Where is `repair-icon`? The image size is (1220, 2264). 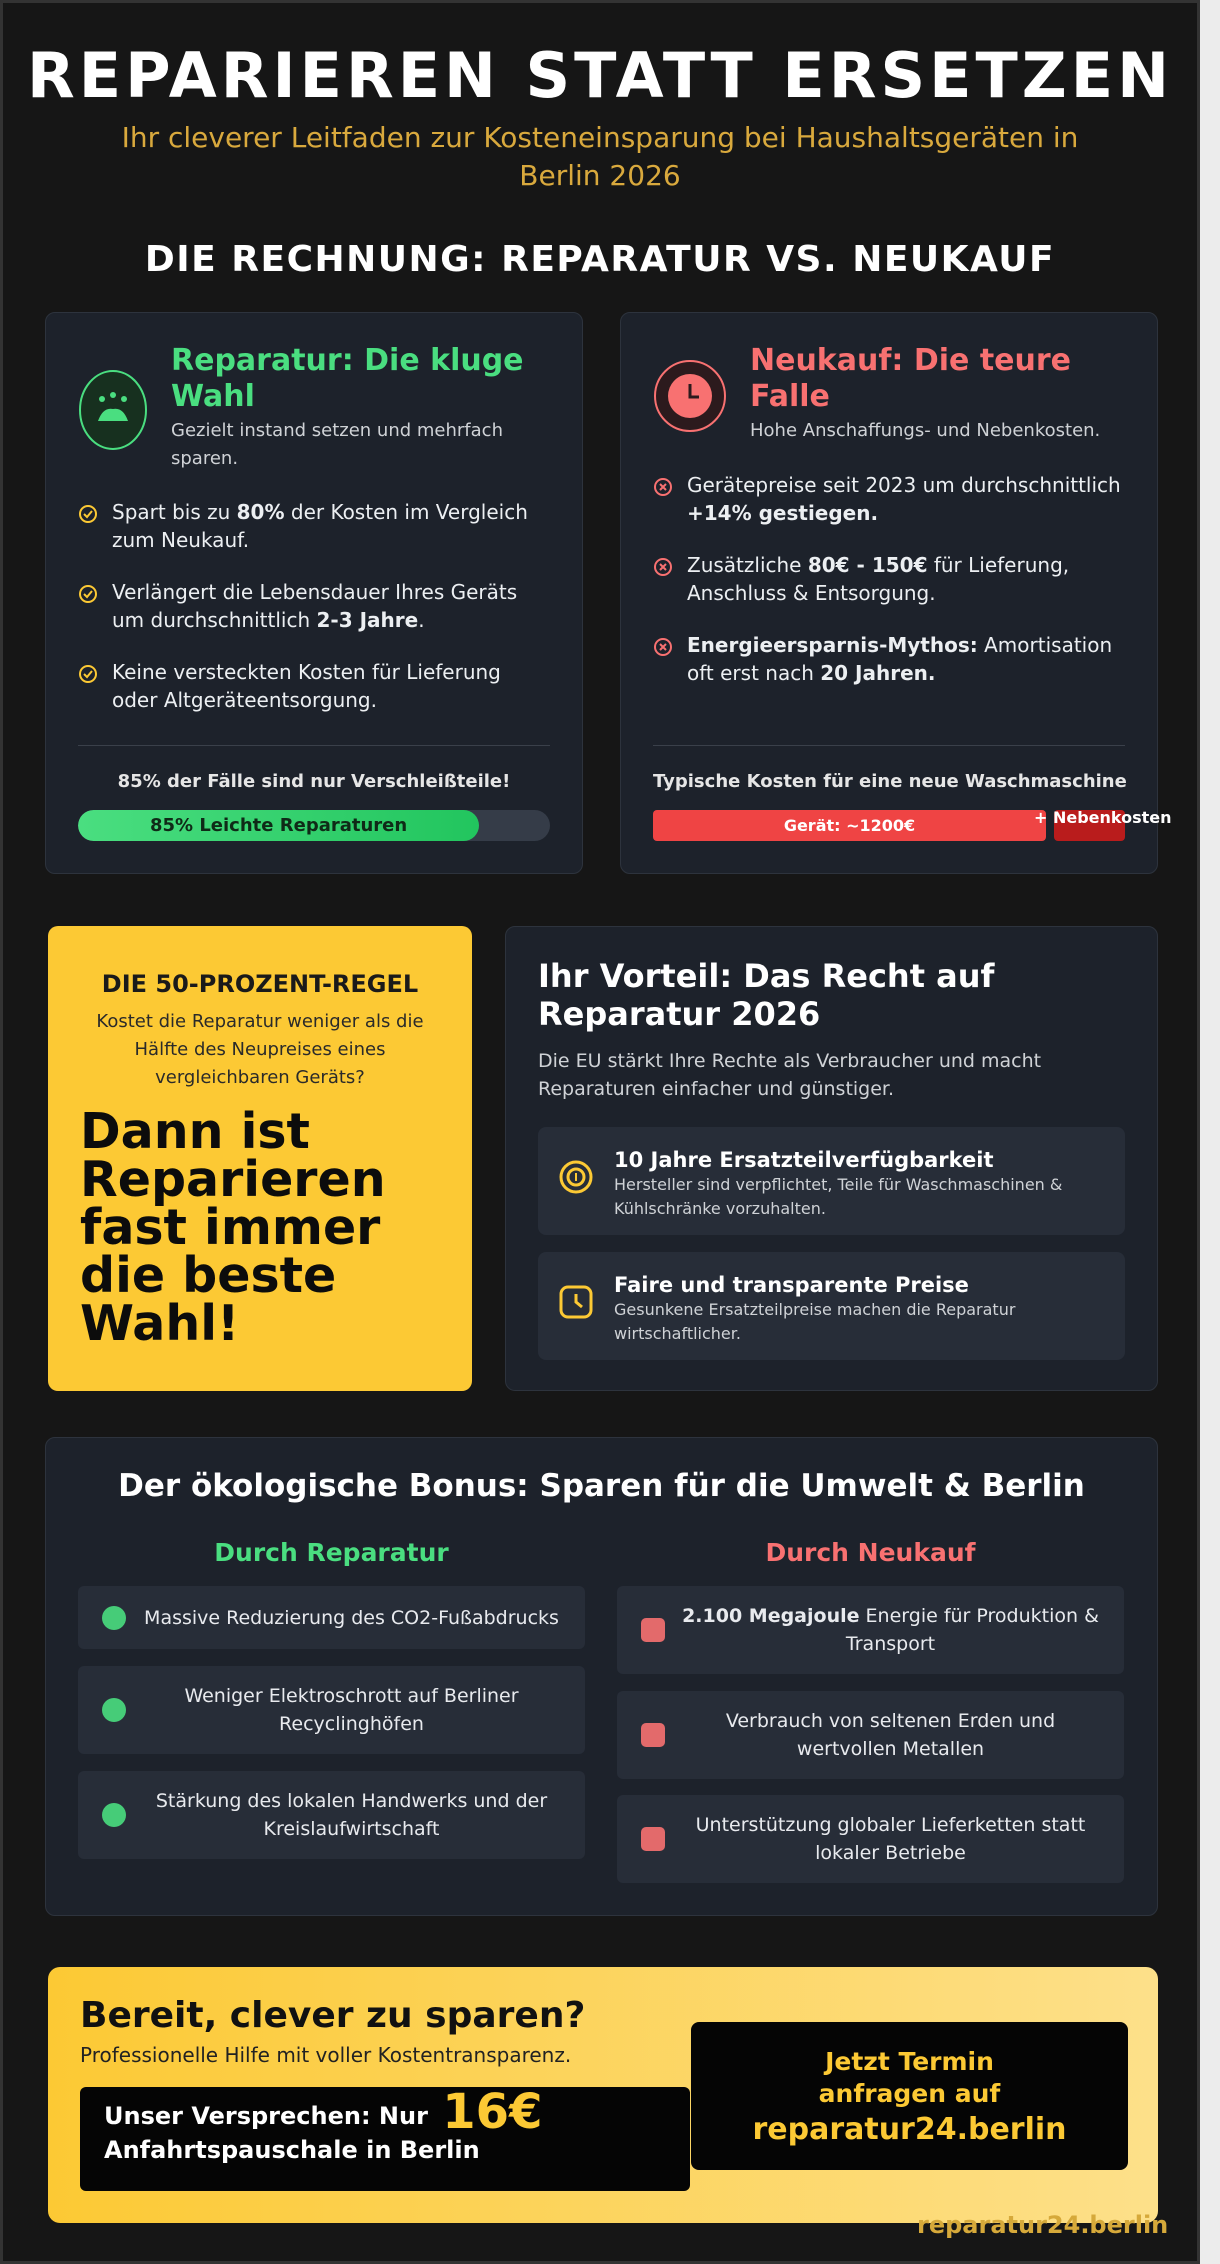 repair-icon is located at coordinates (113, 410).